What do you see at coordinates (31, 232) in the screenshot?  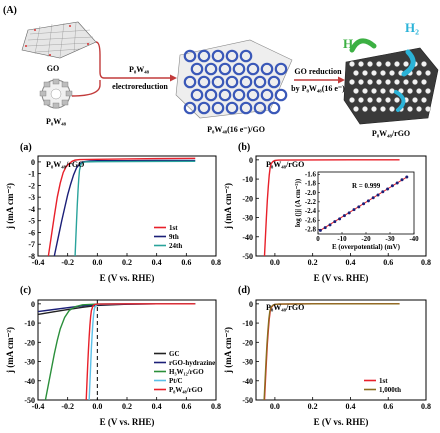 I see `y-tick-label: -6` at bounding box center [31, 232].